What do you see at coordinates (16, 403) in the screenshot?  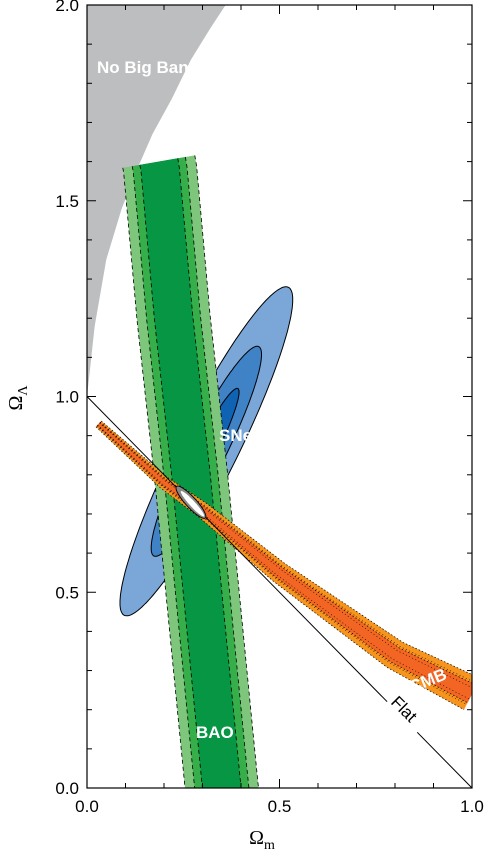 I see `y-axis-label-main: Ω` at bounding box center [16, 403].